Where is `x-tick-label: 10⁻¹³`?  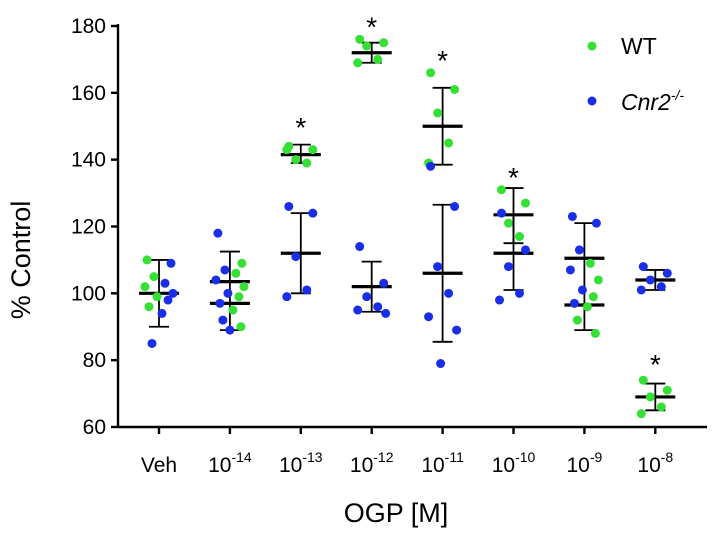 x-tick-label: 10⁻¹³ is located at coordinates (301, 463).